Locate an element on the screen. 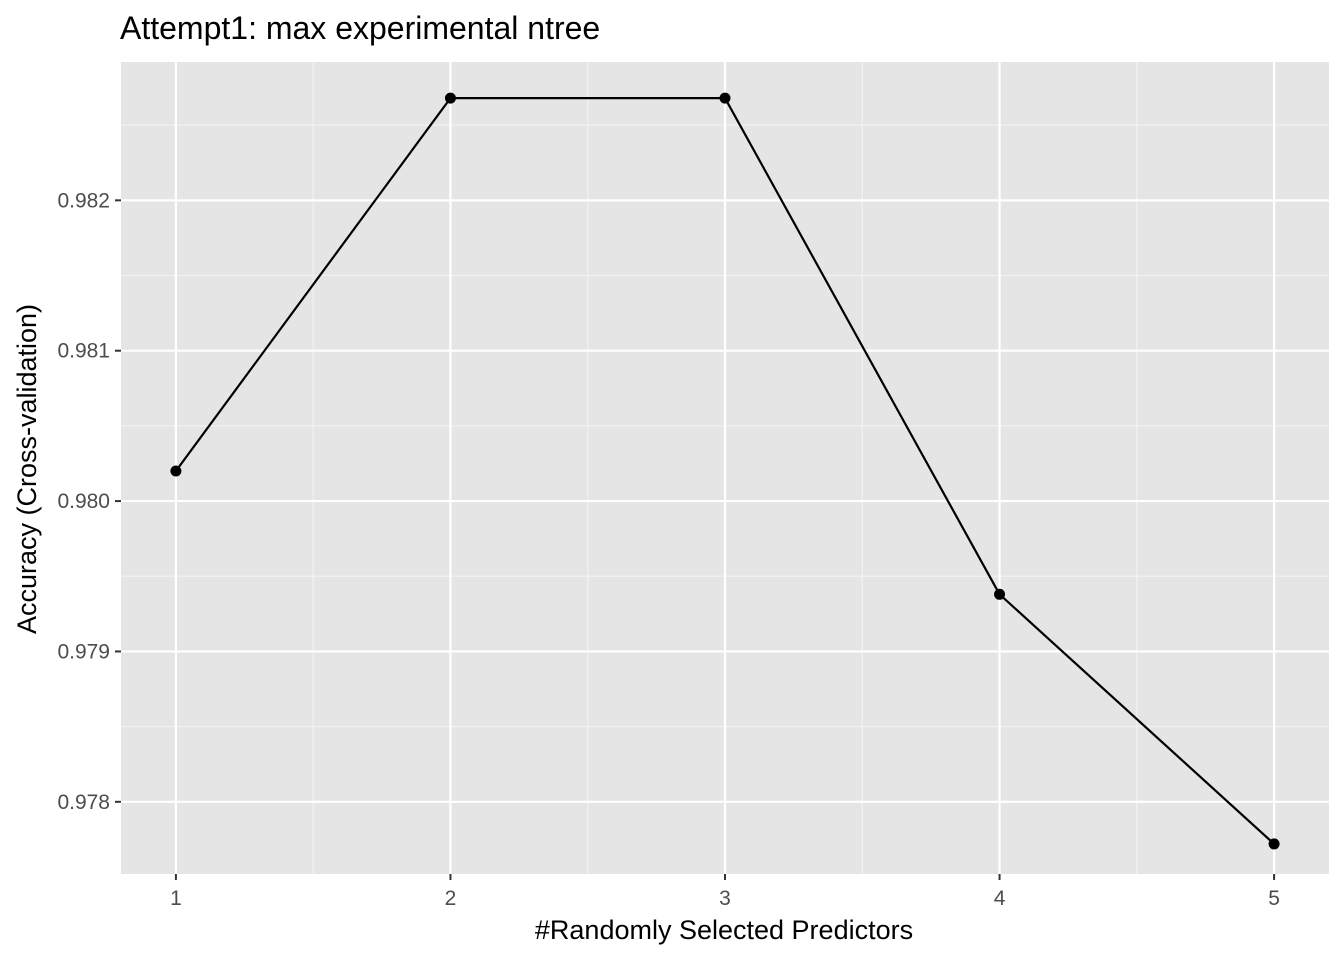 This screenshot has height=960, width=1344. y-tick-label: 0.978 is located at coordinates (83, 802).